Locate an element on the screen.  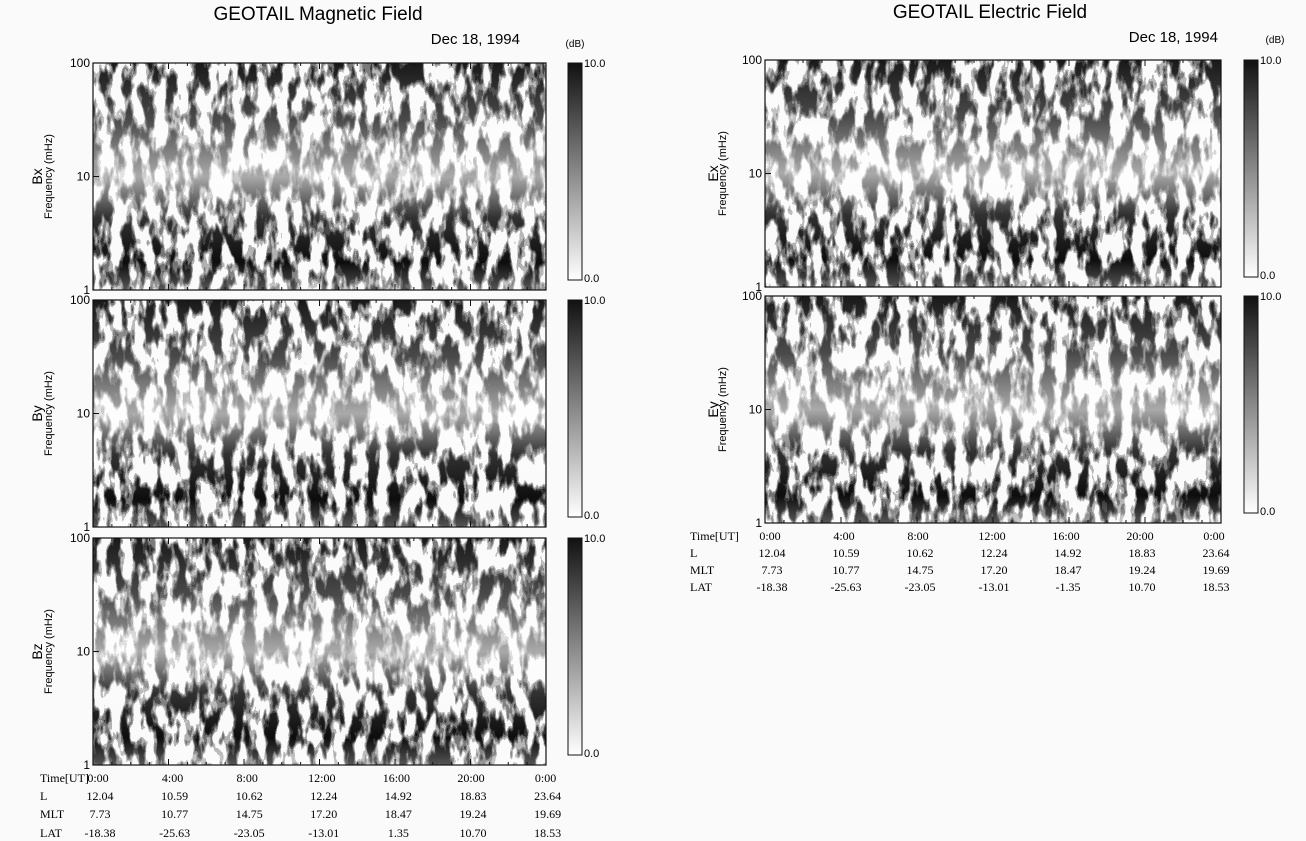
orbit-value: -1.35 is located at coordinates (1068, 587).